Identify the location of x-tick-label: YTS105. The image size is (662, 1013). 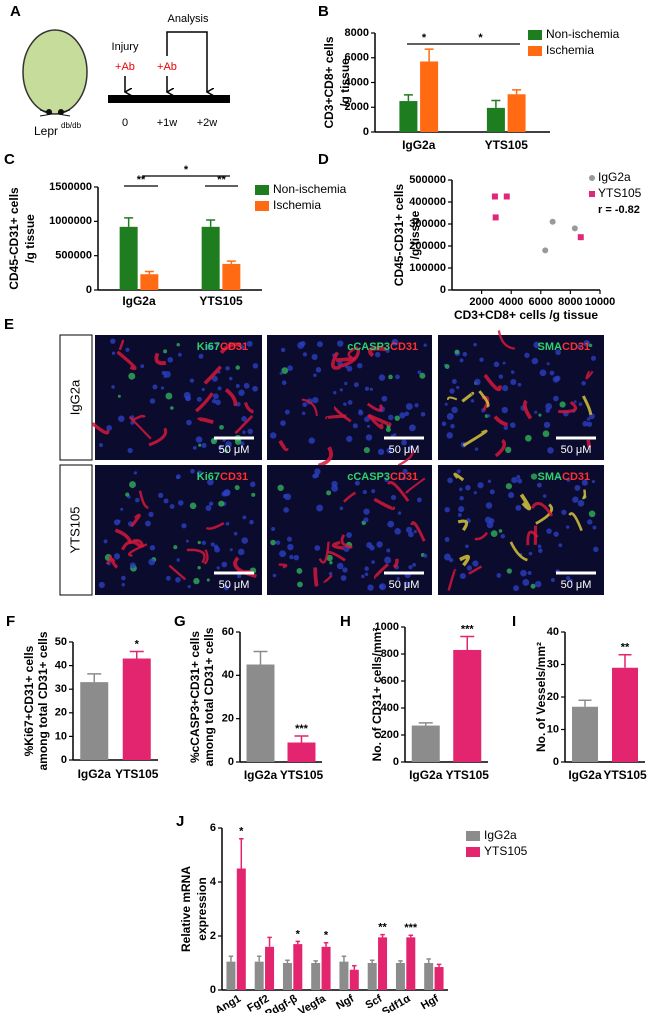
(137, 774).